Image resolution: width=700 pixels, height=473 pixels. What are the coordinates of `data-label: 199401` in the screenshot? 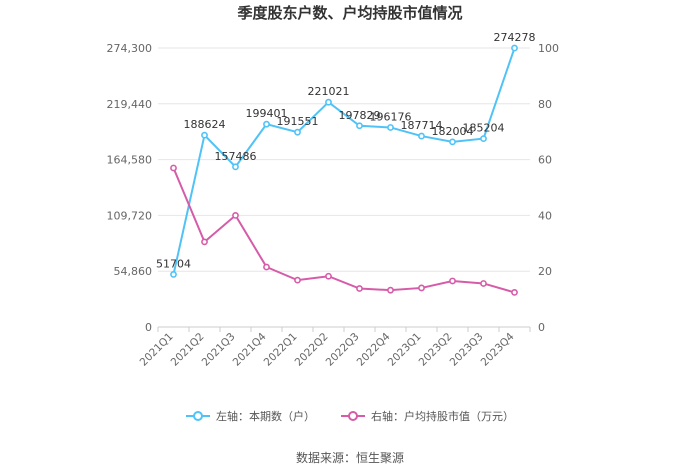 It's located at (267, 113).